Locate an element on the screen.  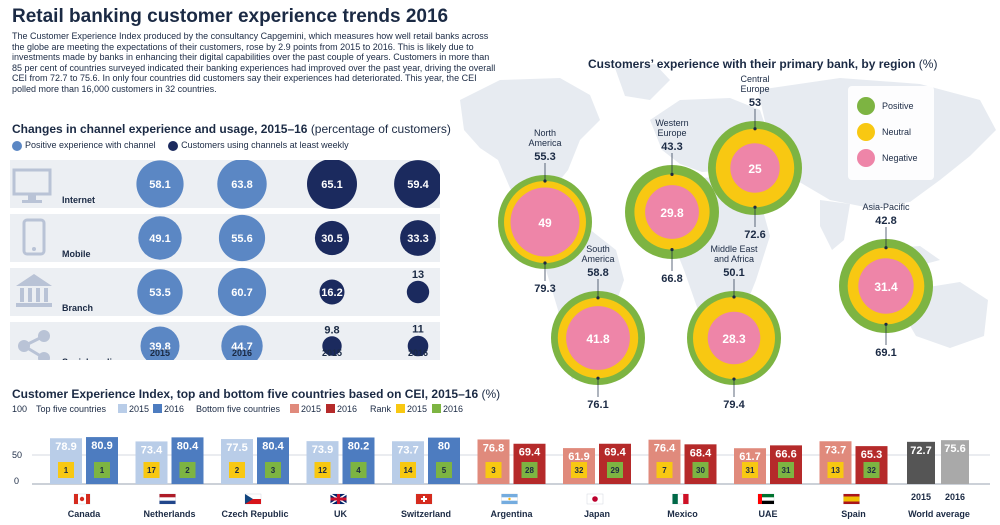
mobile-phone-icon is located at coordinates (34, 237).